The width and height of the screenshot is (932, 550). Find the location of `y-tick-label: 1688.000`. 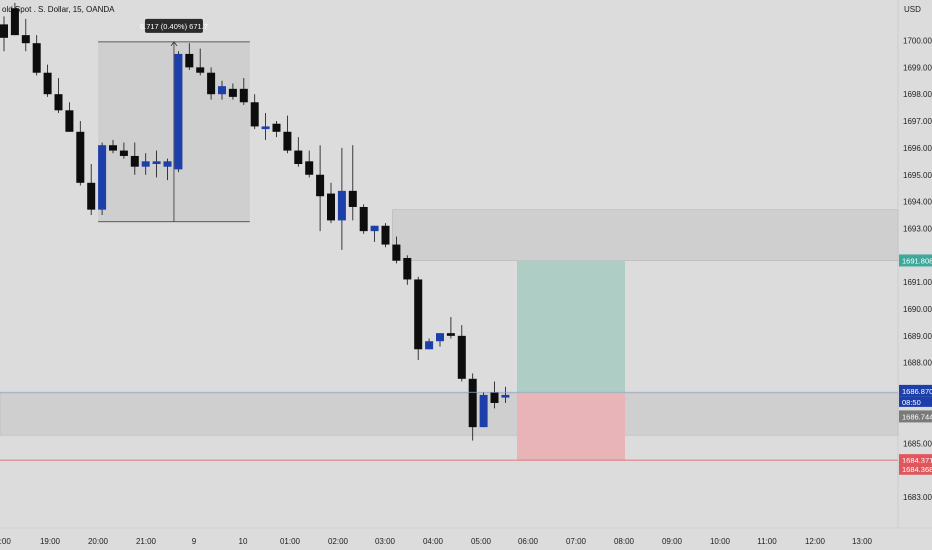

y-tick-label: 1688.000 is located at coordinates (917, 363).